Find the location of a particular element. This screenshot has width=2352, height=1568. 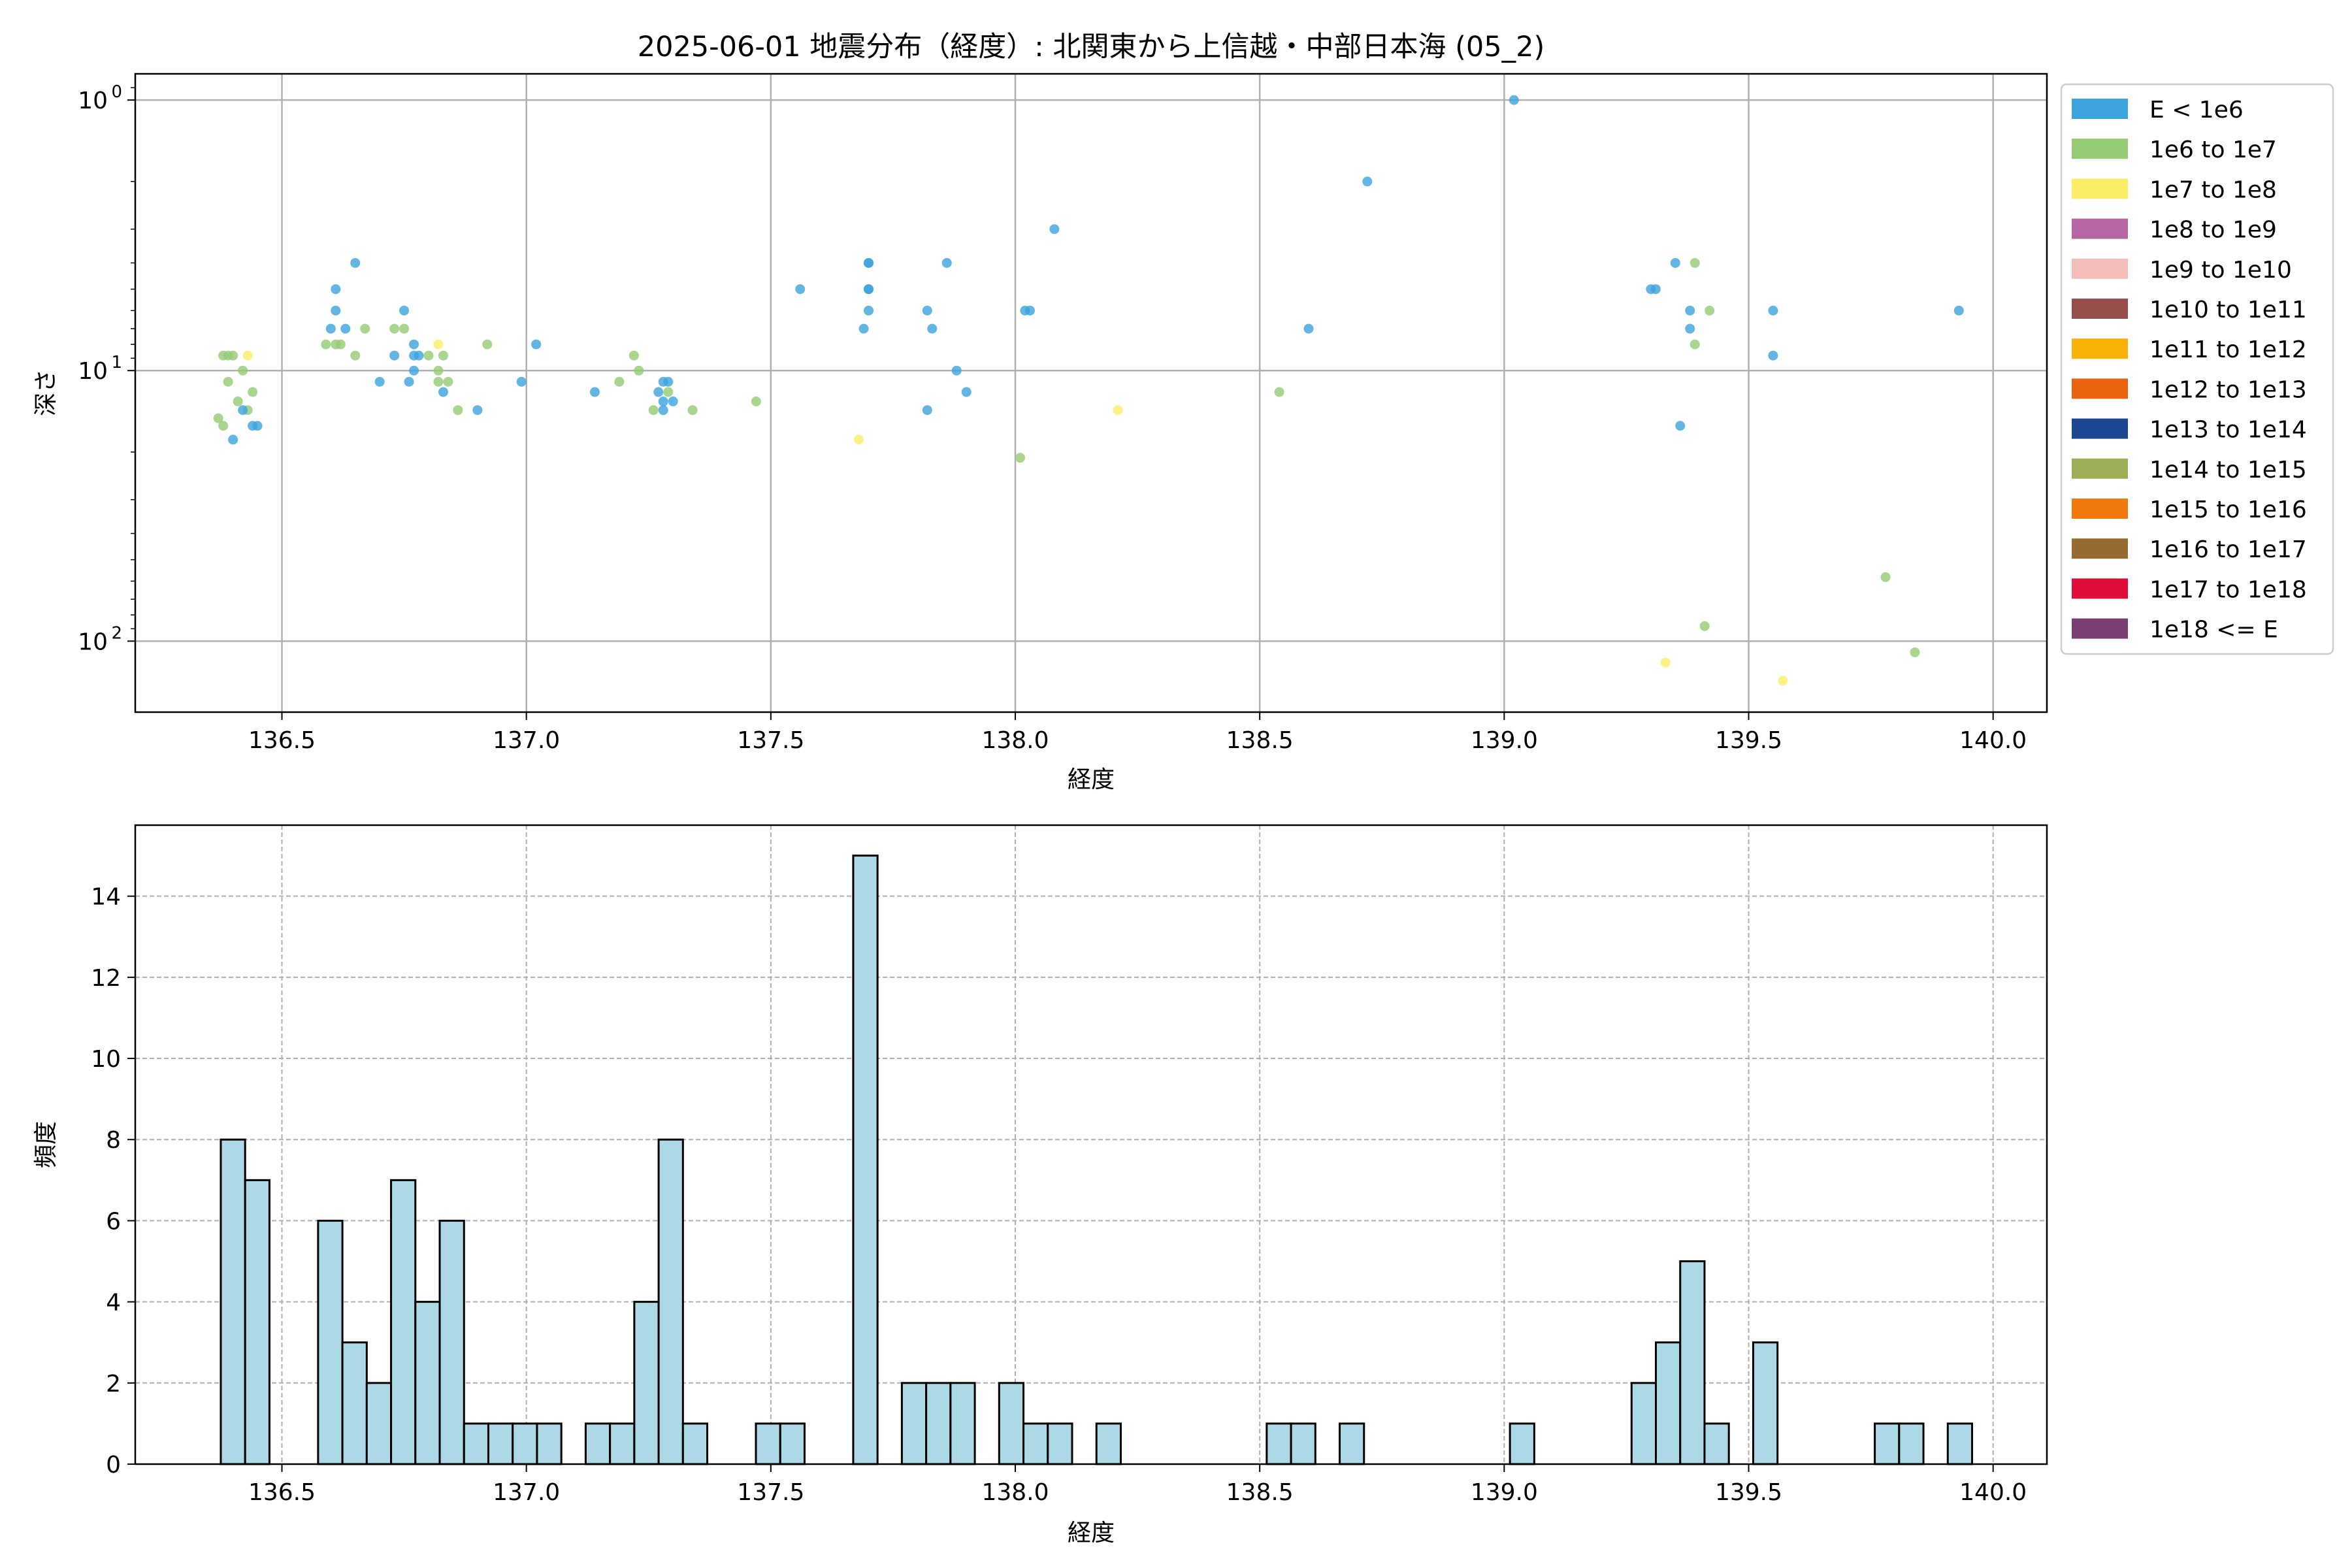

histogram-y-tick-label: 4 is located at coordinates (113, 1303).